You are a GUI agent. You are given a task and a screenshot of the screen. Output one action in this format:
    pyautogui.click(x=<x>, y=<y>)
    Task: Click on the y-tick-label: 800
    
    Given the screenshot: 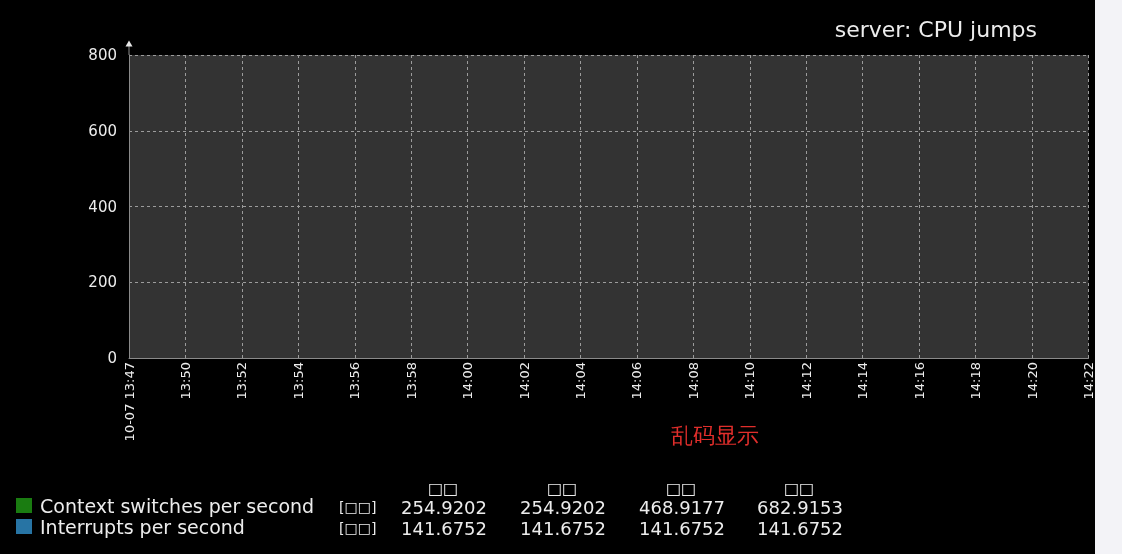 What is the action you would take?
    pyautogui.click(x=102, y=55)
    